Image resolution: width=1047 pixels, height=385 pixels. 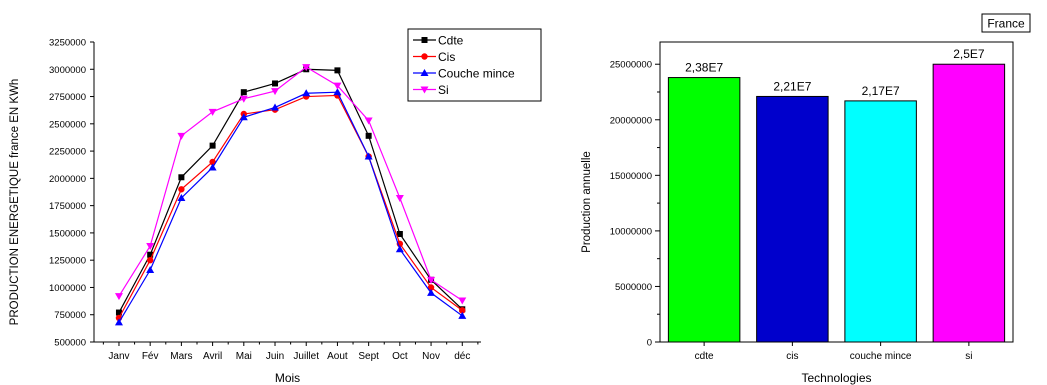 What do you see at coordinates (150, 356) in the screenshot?
I see `line-x-tick-label: Fév` at bounding box center [150, 356].